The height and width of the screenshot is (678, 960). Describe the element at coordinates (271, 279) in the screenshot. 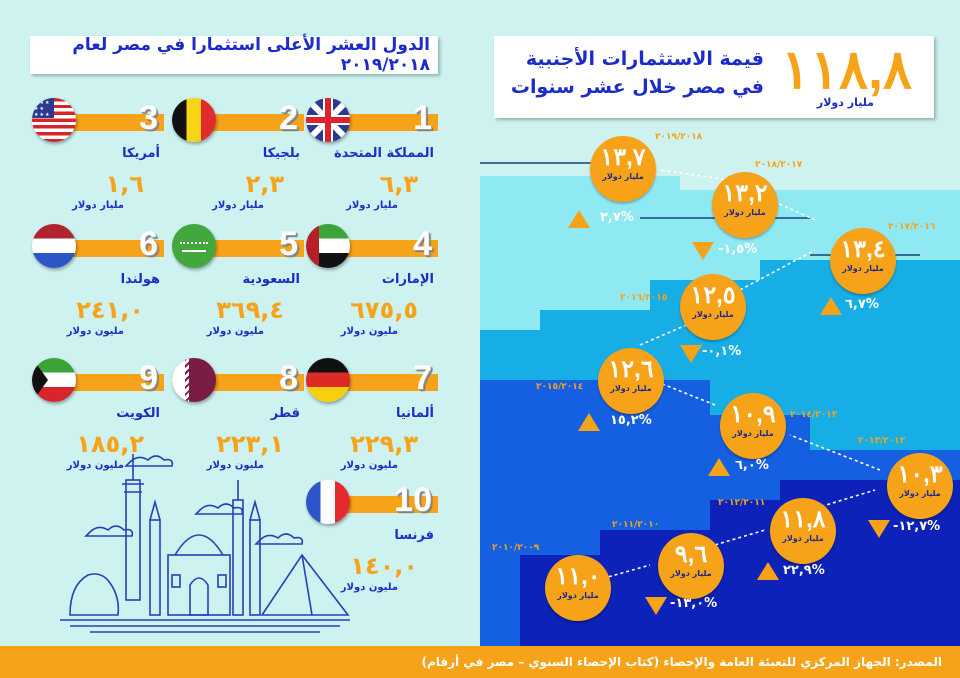

I see `country-name: السعودية` at that location.